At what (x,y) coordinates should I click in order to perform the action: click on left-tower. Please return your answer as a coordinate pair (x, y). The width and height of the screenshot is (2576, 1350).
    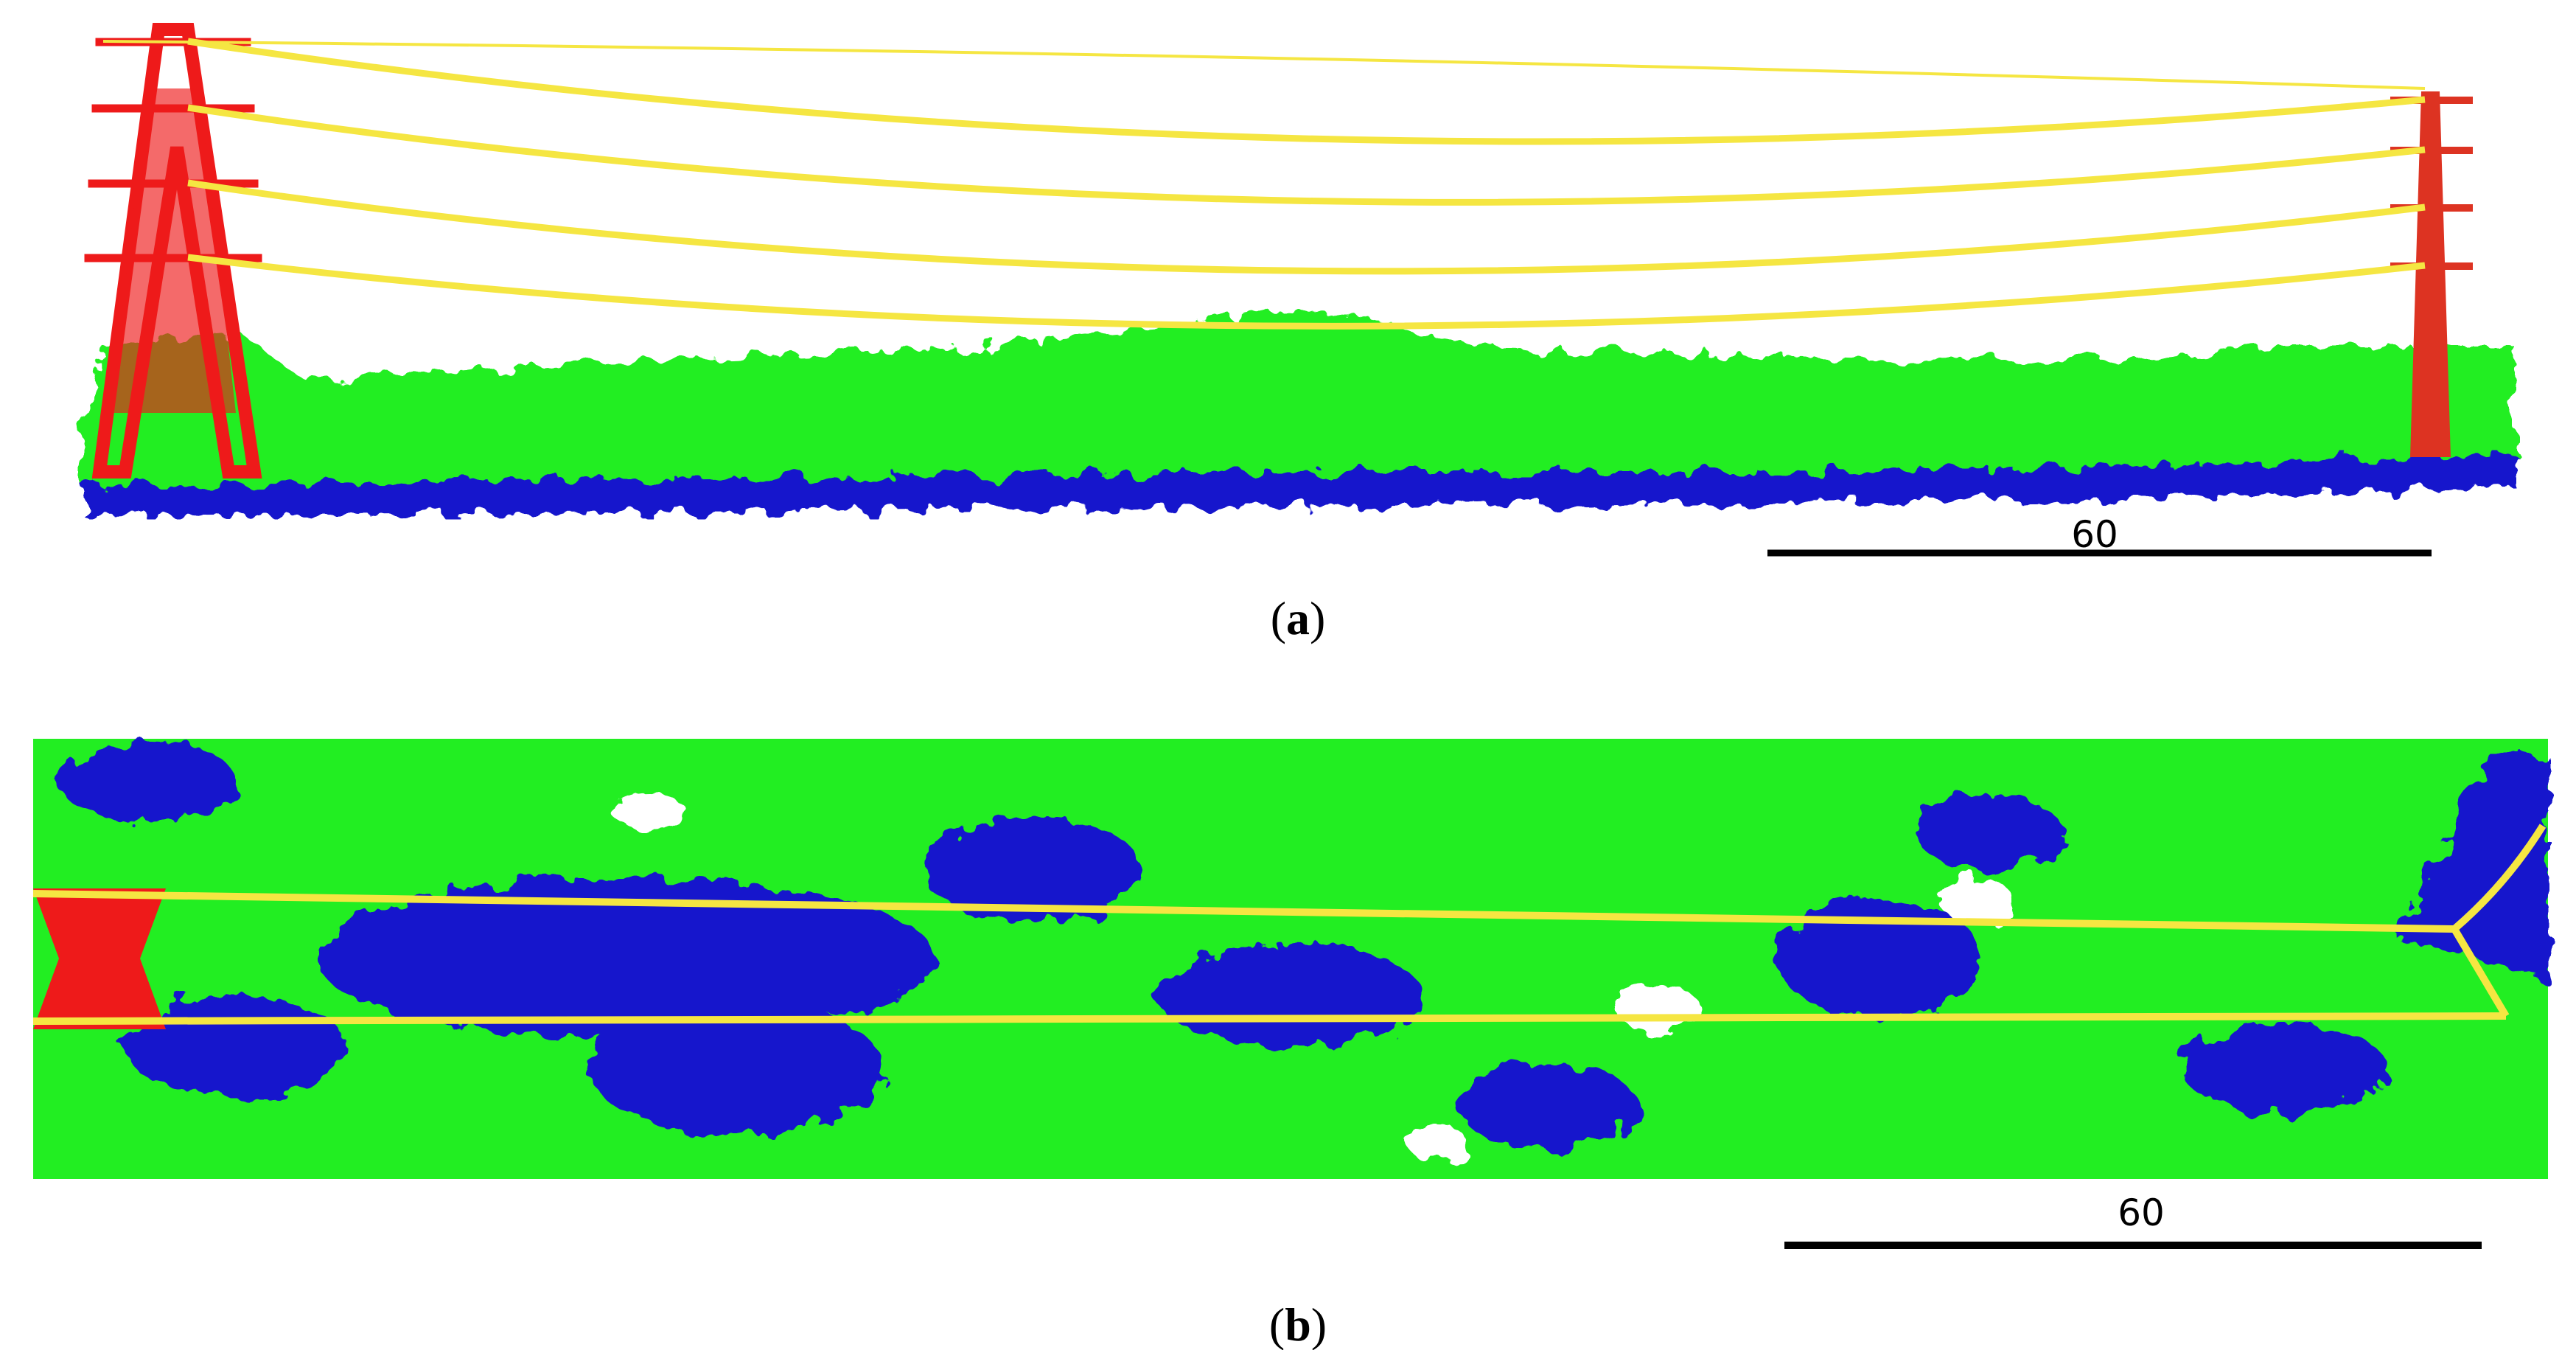
    Looking at the image, I should click on (173, 251).